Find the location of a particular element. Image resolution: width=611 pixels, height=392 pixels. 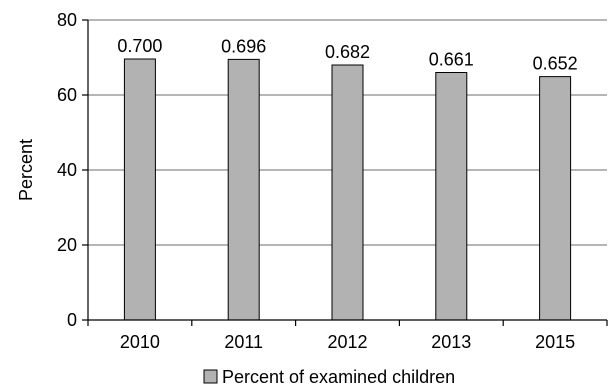

data-label-2010: 0.700 is located at coordinates (139, 46).